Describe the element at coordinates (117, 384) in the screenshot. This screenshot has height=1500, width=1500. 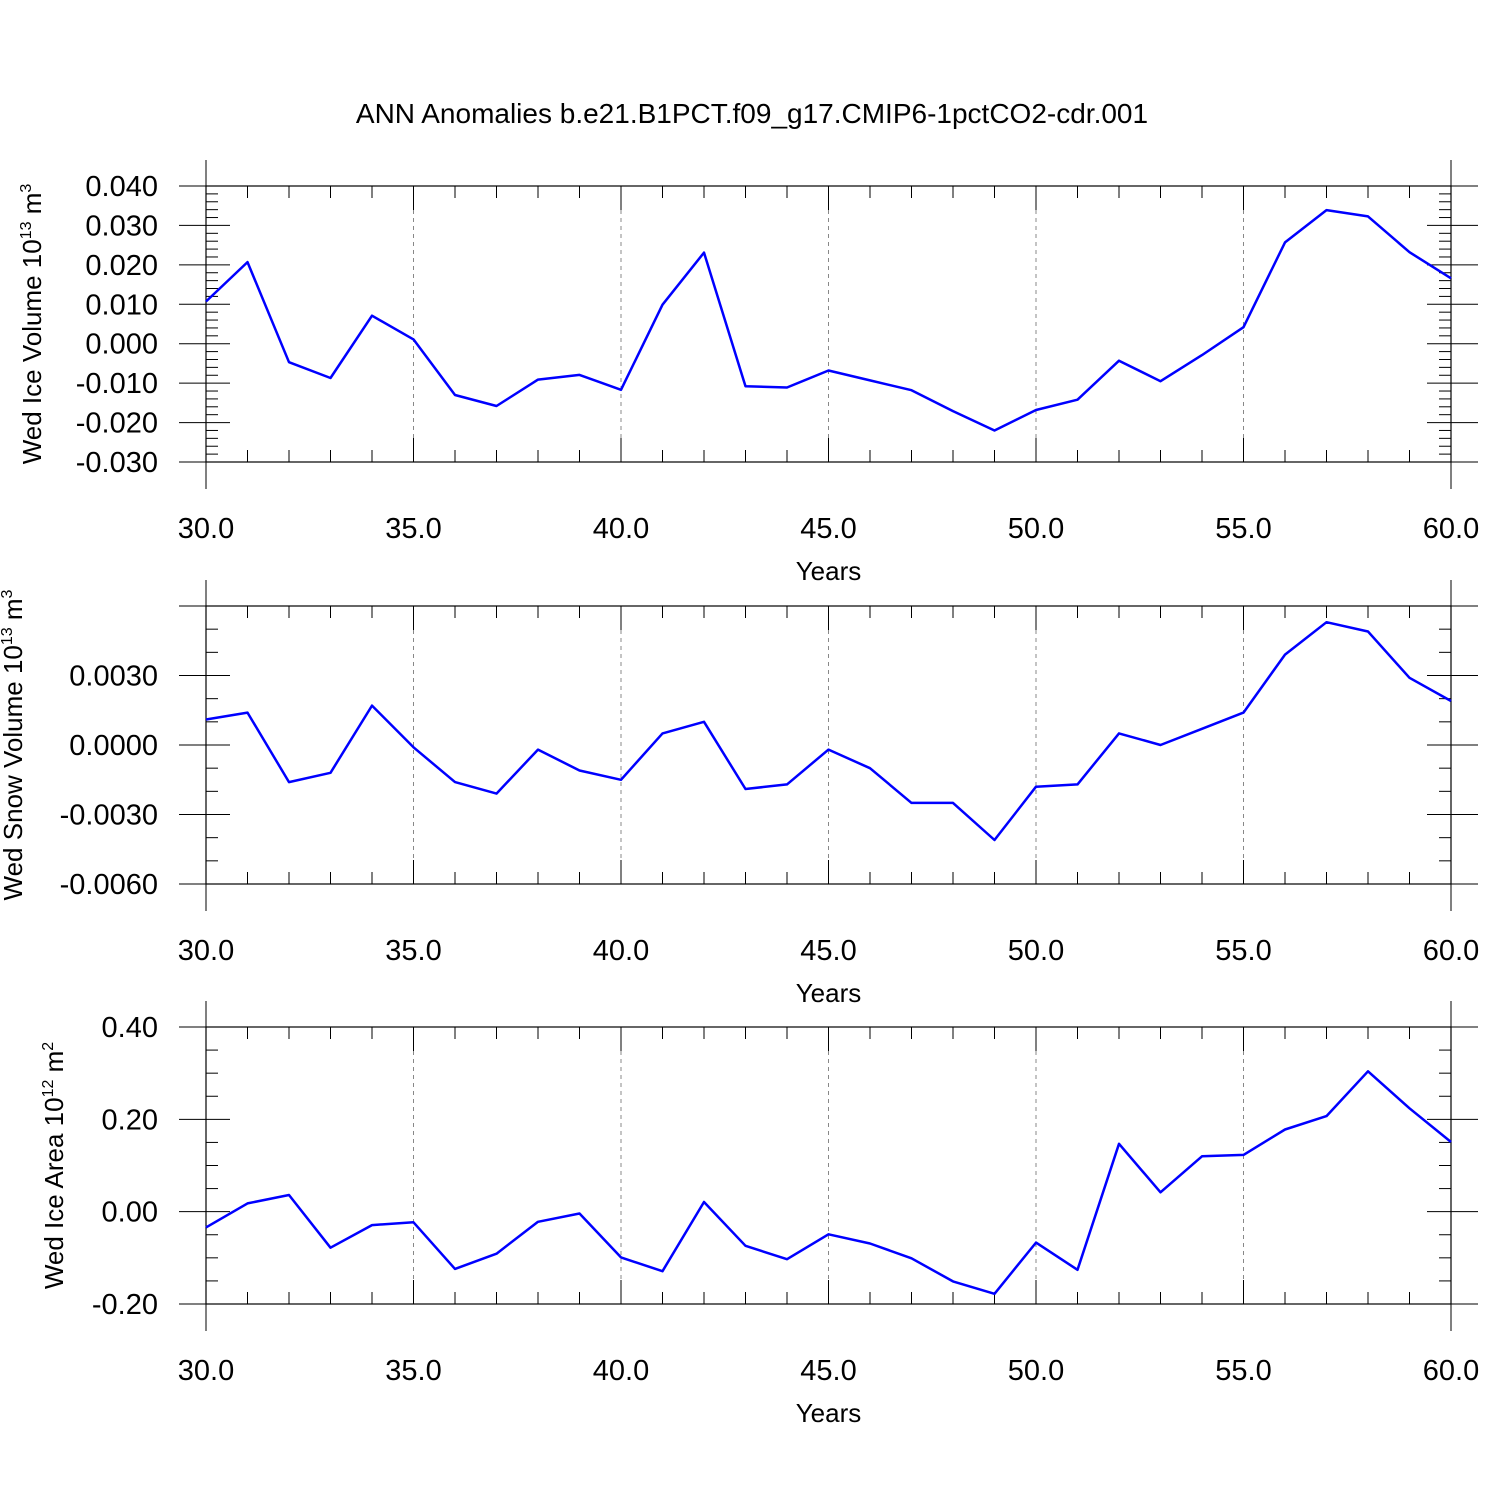
I see `y-tick-label: -0.010` at that location.